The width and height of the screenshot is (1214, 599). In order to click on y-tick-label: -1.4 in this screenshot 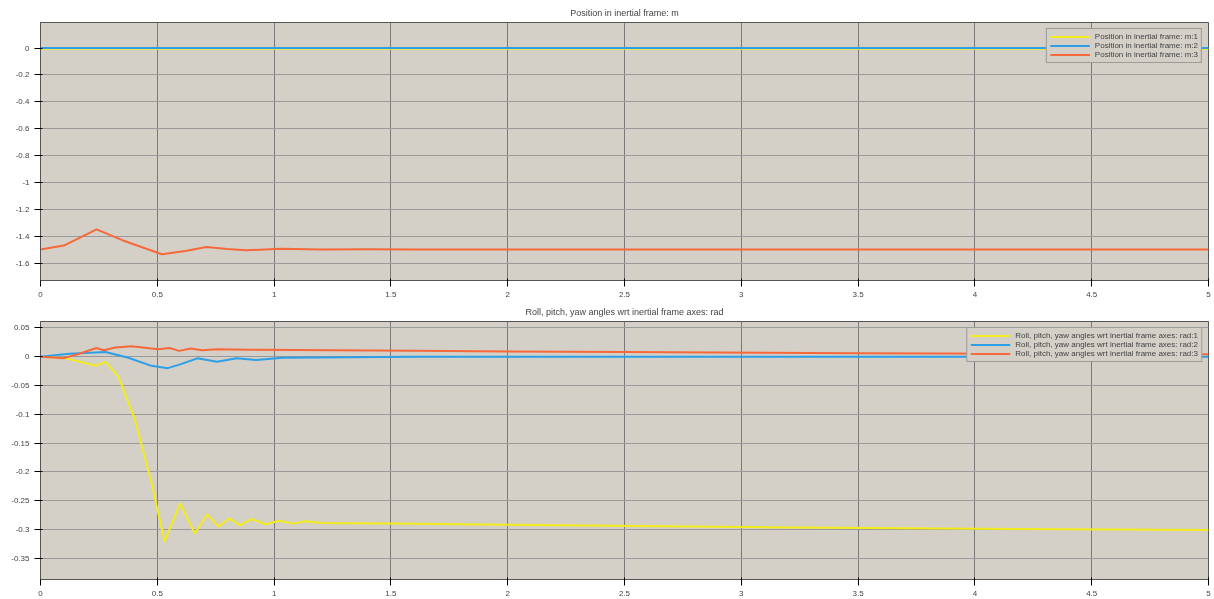, I will do `click(23, 236)`.